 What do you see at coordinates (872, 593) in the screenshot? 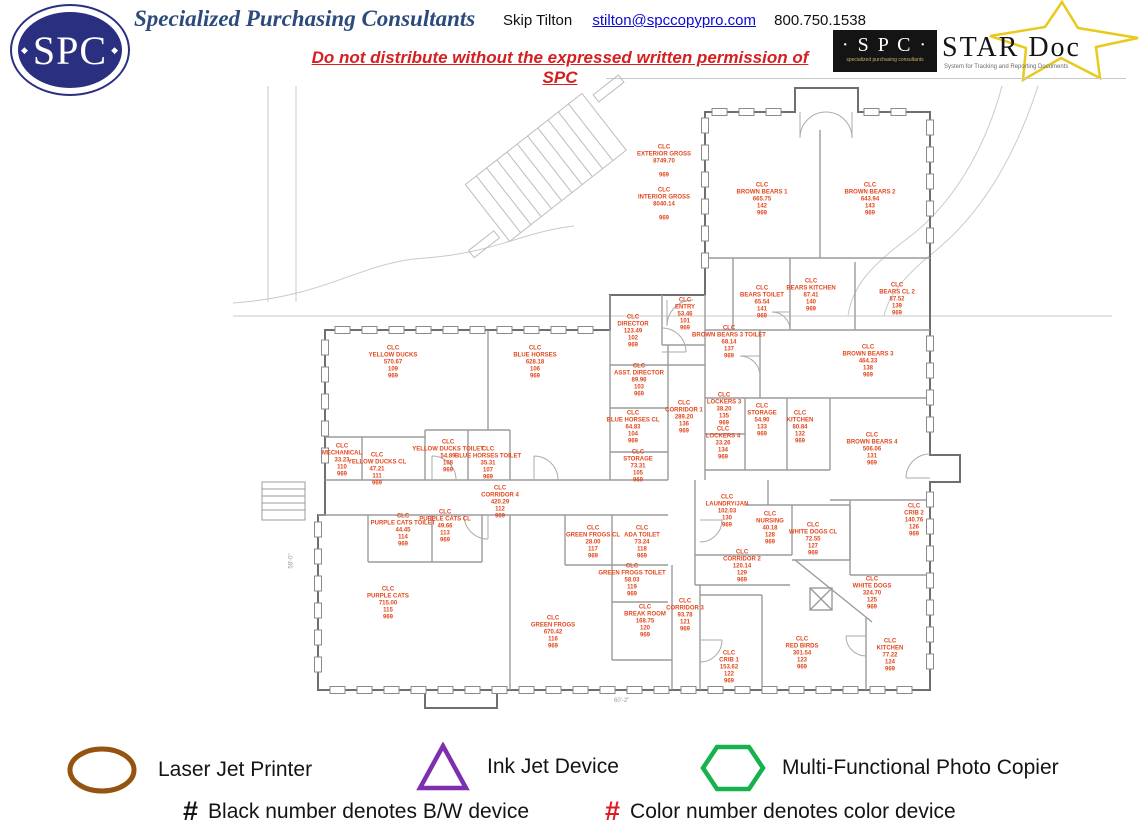
I see `room-label-white-dogs: CLC WHITE DOGS 324.70 125 969` at bounding box center [872, 593].